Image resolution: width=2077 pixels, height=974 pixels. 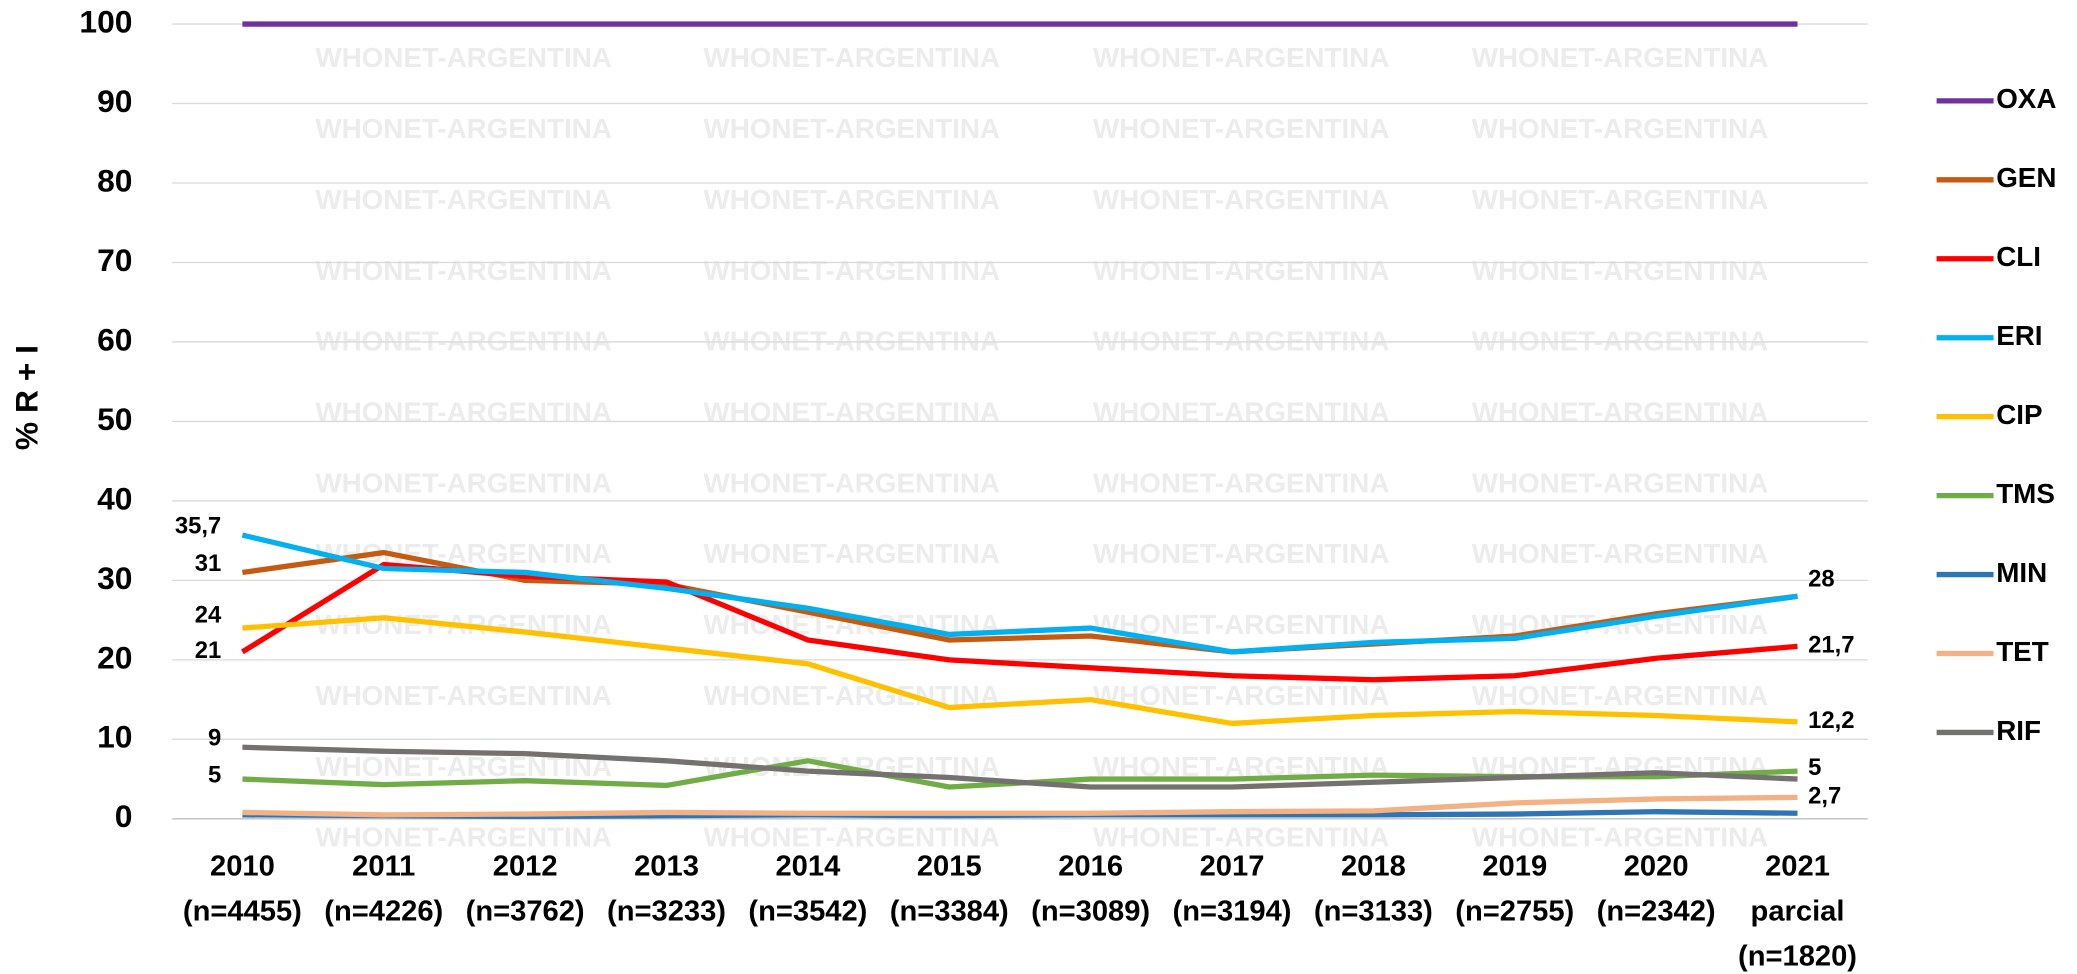 What do you see at coordinates (1090, 912) in the screenshot?
I see `x-tick-label: (n=3089)` at bounding box center [1090, 912].